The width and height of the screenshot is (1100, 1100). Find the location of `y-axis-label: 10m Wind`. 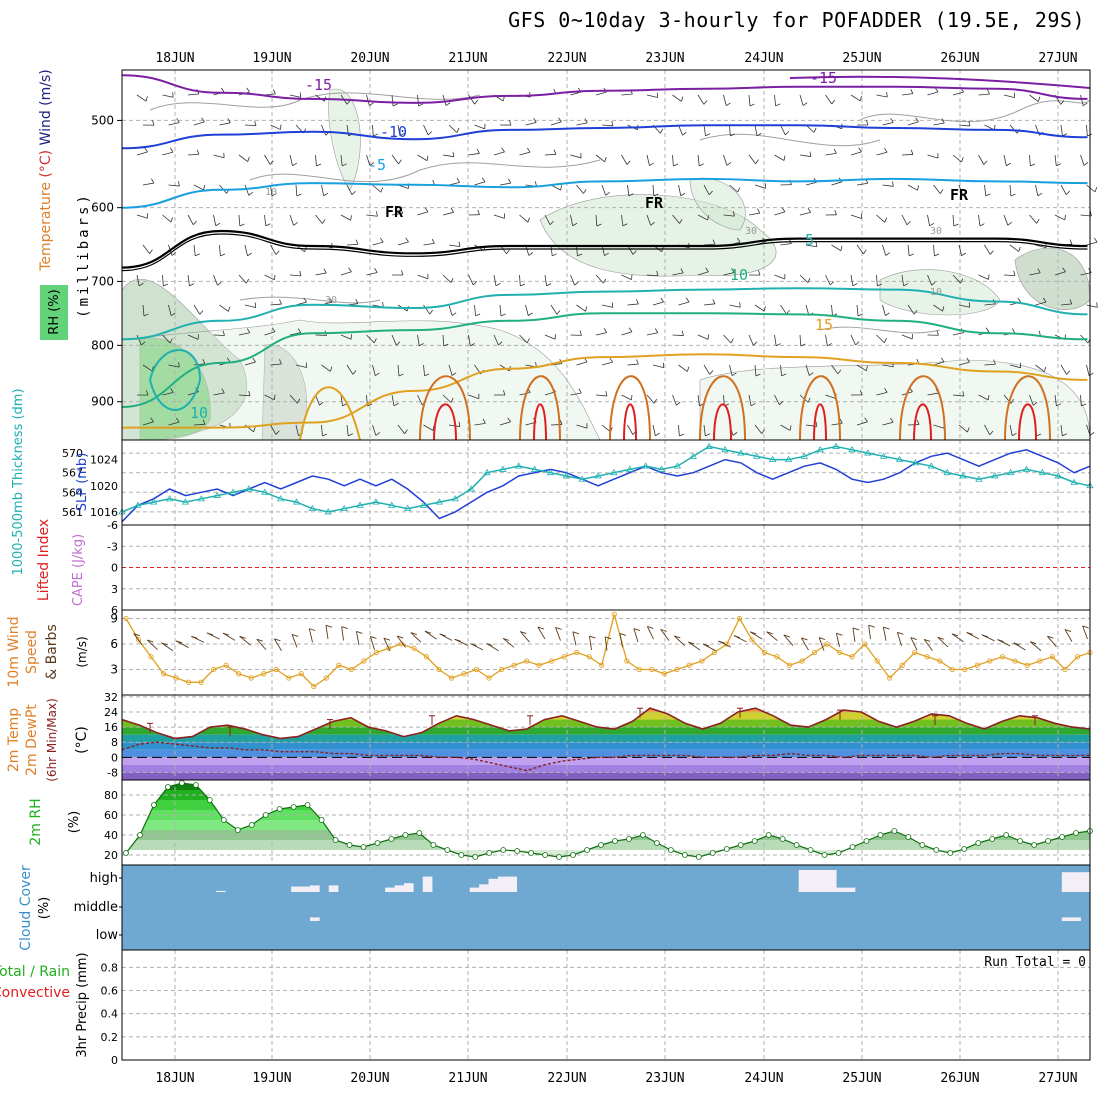

y-axis-label: 10m Wind is located at coordinates (14, 651).